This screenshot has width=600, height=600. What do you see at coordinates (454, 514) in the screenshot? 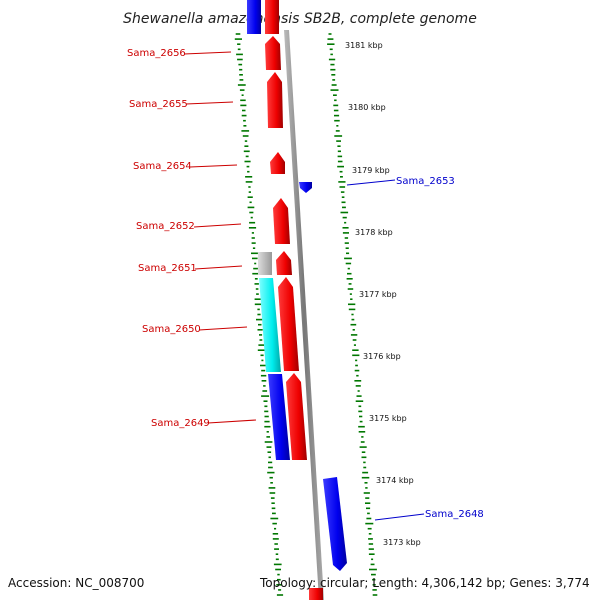
I see `label-sama-2648: Sama_2648` at bounding box center [454, 514].